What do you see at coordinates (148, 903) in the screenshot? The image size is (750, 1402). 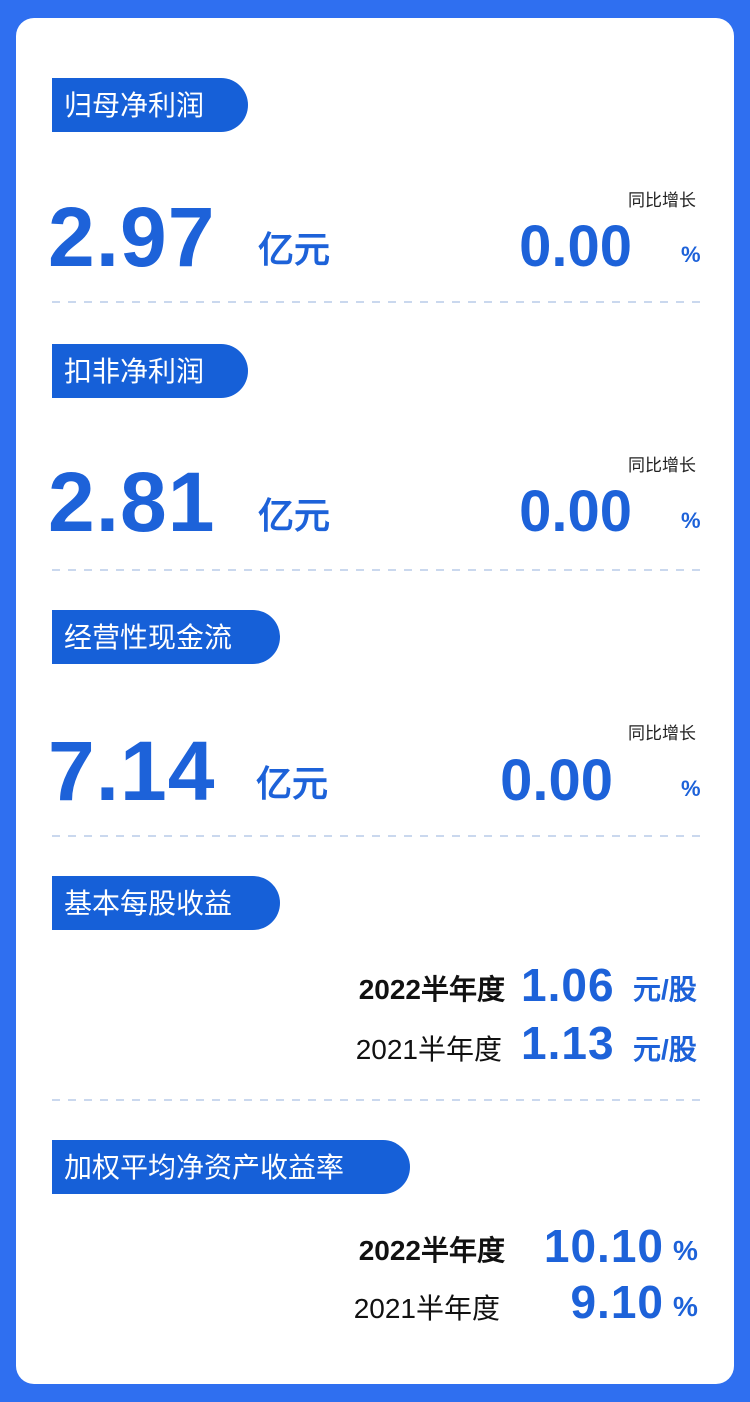 I see `section-label: 基本每股收益` at bounding box center [148, 903].